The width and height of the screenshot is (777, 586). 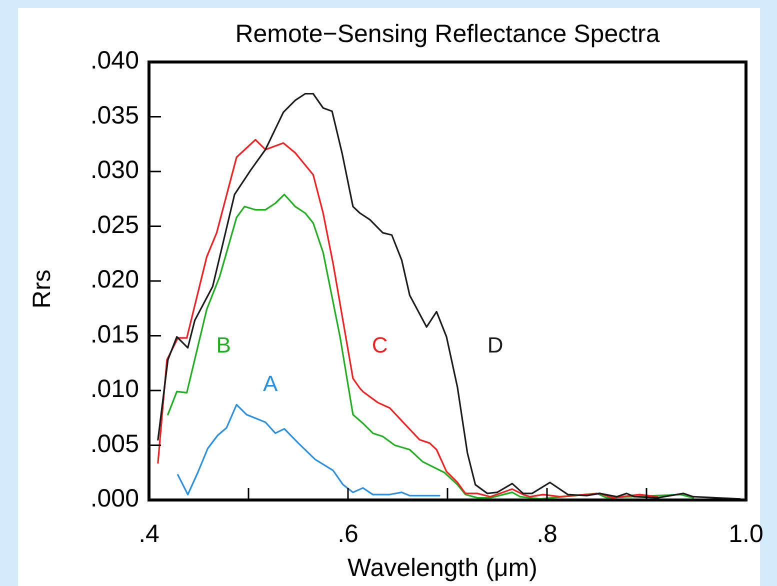 I want to click on y-tick-label: .000, so click(x=114, y=498).